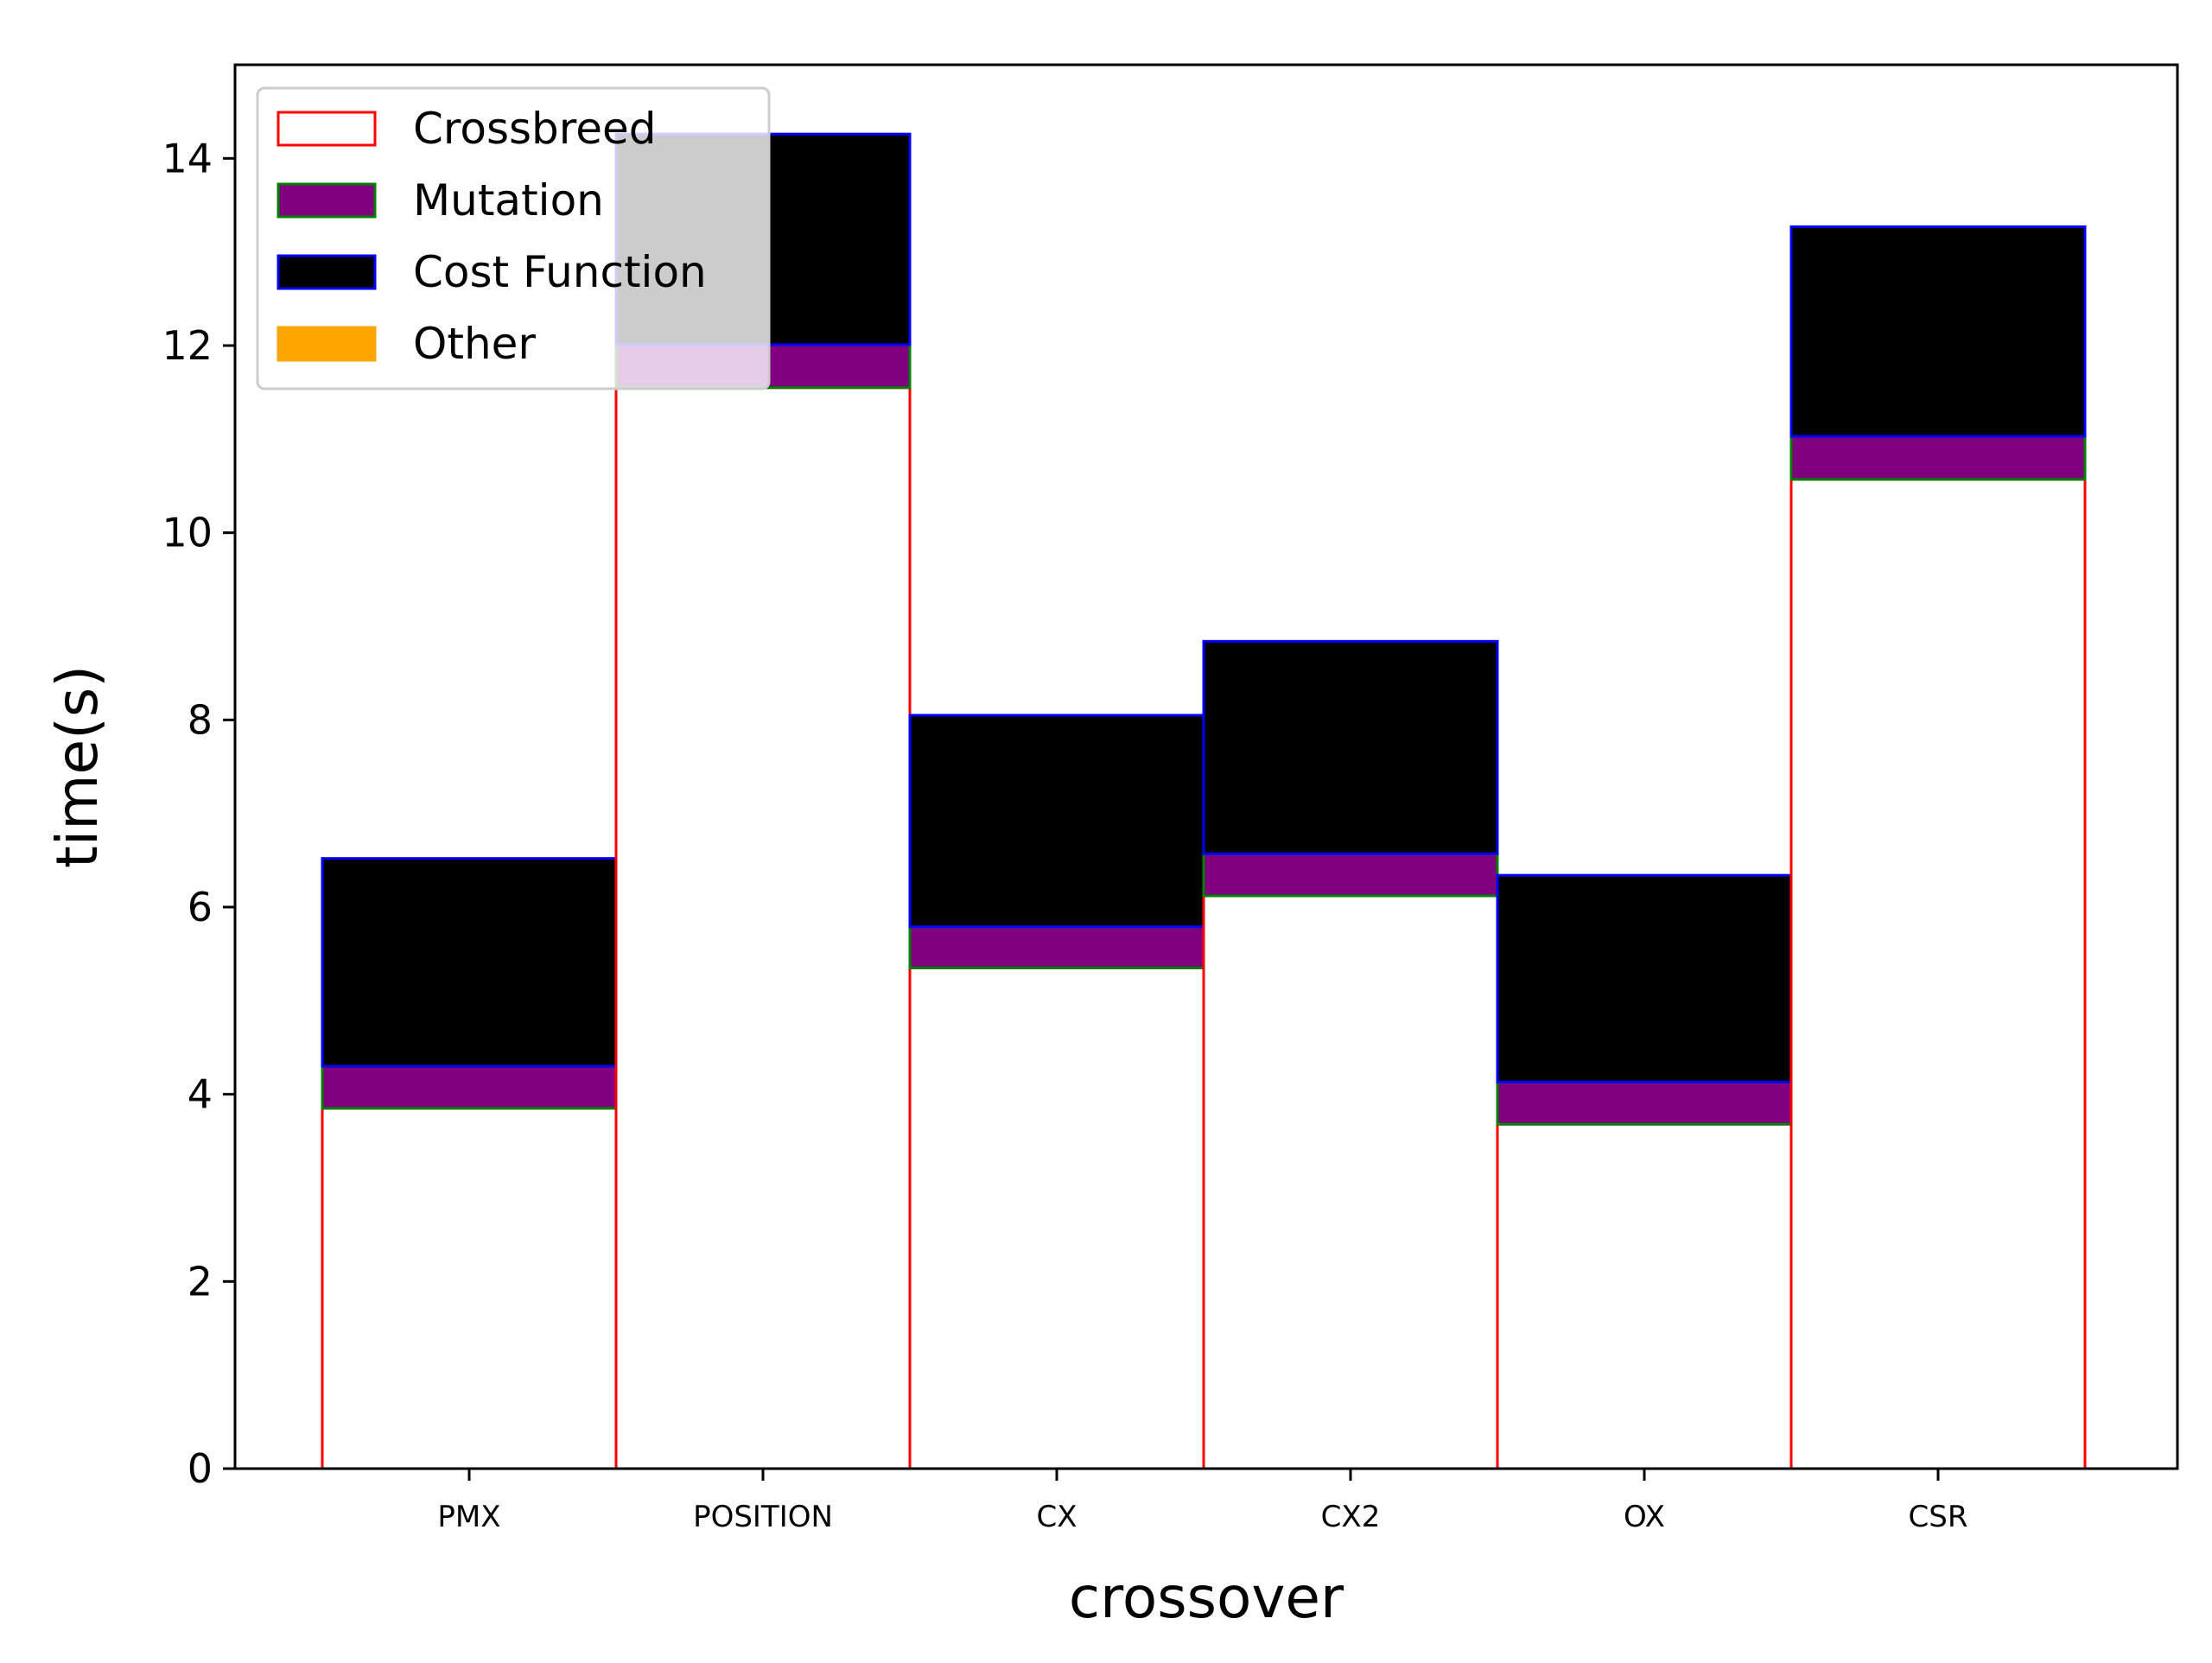 The image size is (2212, 1663). Describe the element at coordinates (200, 1095) in the screenshot. I see `y-tick-label: 4` at that location.